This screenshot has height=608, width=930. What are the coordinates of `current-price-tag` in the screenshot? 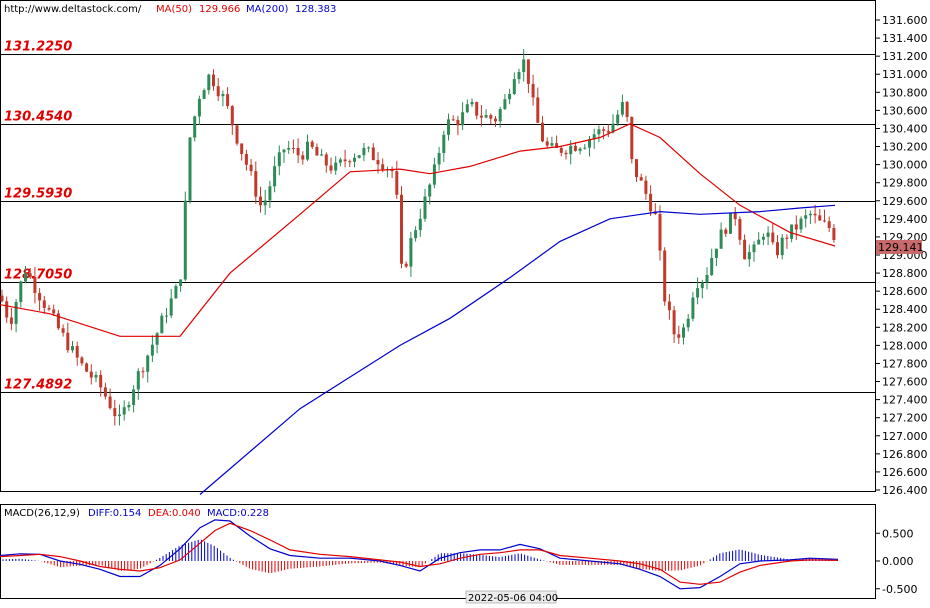 It's located at (899, 247).